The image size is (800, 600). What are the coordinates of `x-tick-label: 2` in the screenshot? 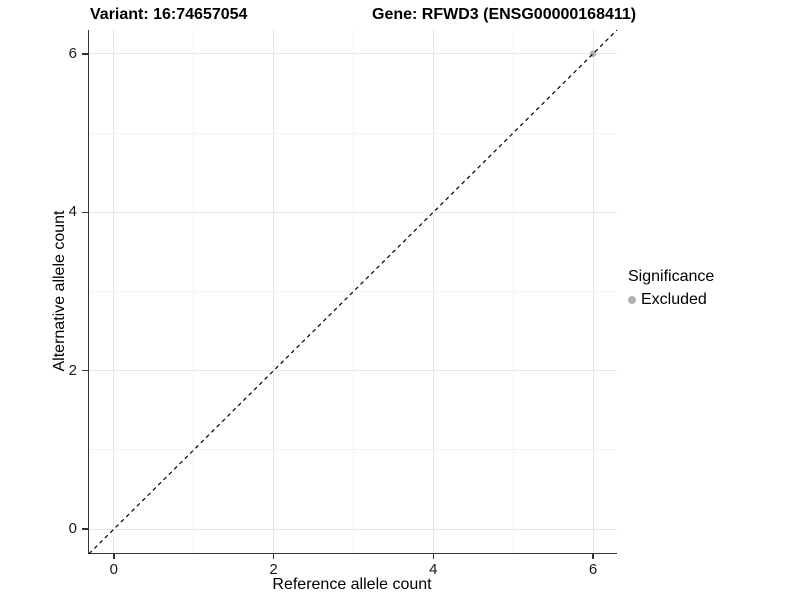 It's located at (273, 569).